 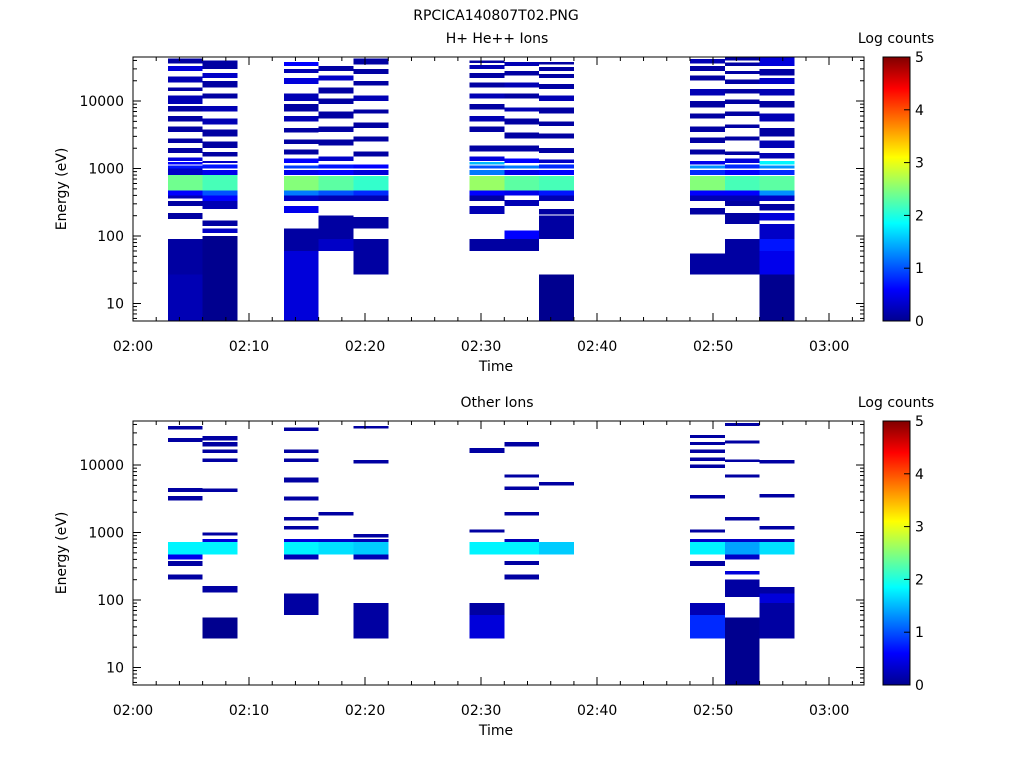 What do you see at coordinates (896, 39) in the screenshot?
I see `colorbar-label: Log counts` at bounding box center [896, 39].